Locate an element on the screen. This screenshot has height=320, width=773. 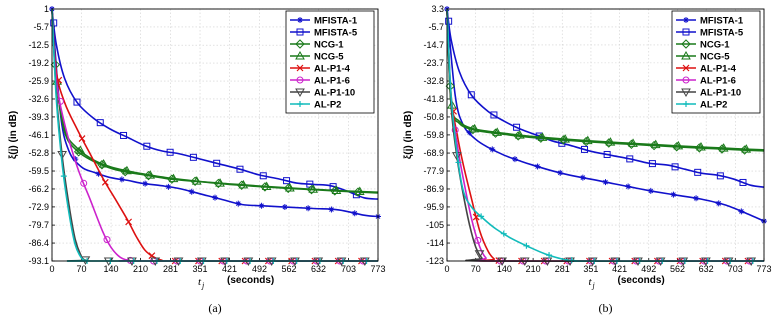
y-tick-label: -68.9 is located at coordinates (433, 153).